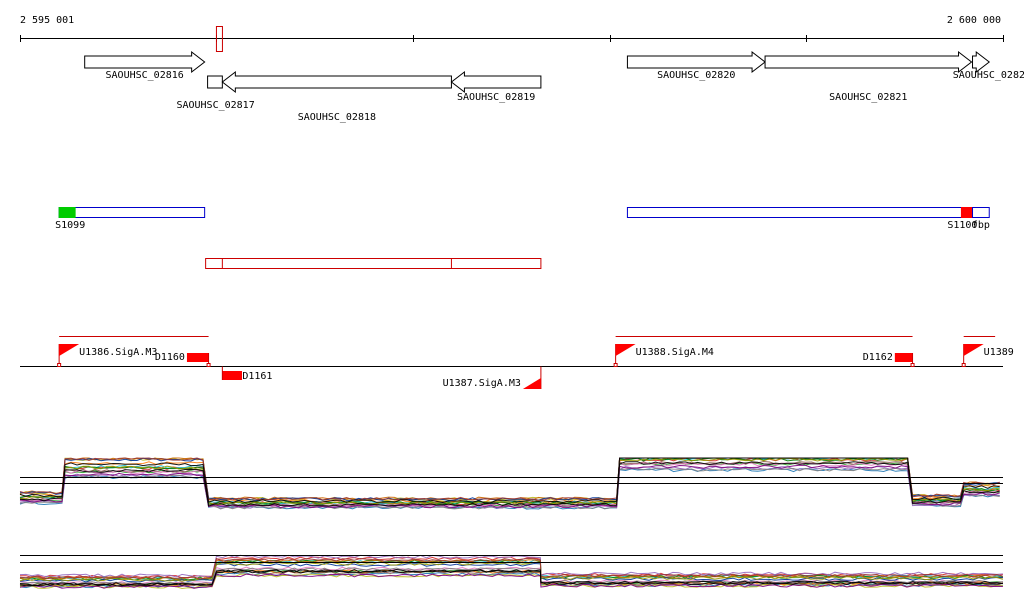  What do you see at coordinates (215, 105) in the screenshot?
I see `gene-label: SAOUHSC_02817` at bounding box center [215, 105].